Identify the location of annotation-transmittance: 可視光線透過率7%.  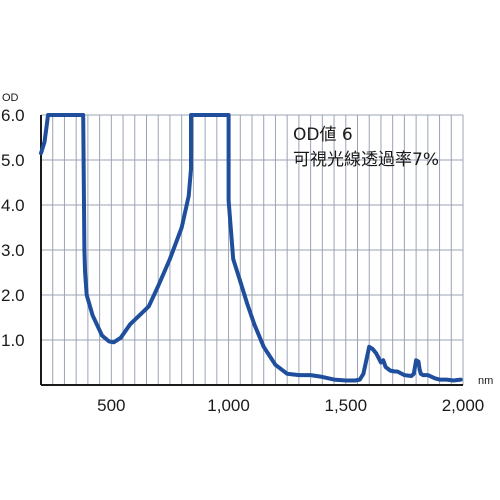
(366, 160).